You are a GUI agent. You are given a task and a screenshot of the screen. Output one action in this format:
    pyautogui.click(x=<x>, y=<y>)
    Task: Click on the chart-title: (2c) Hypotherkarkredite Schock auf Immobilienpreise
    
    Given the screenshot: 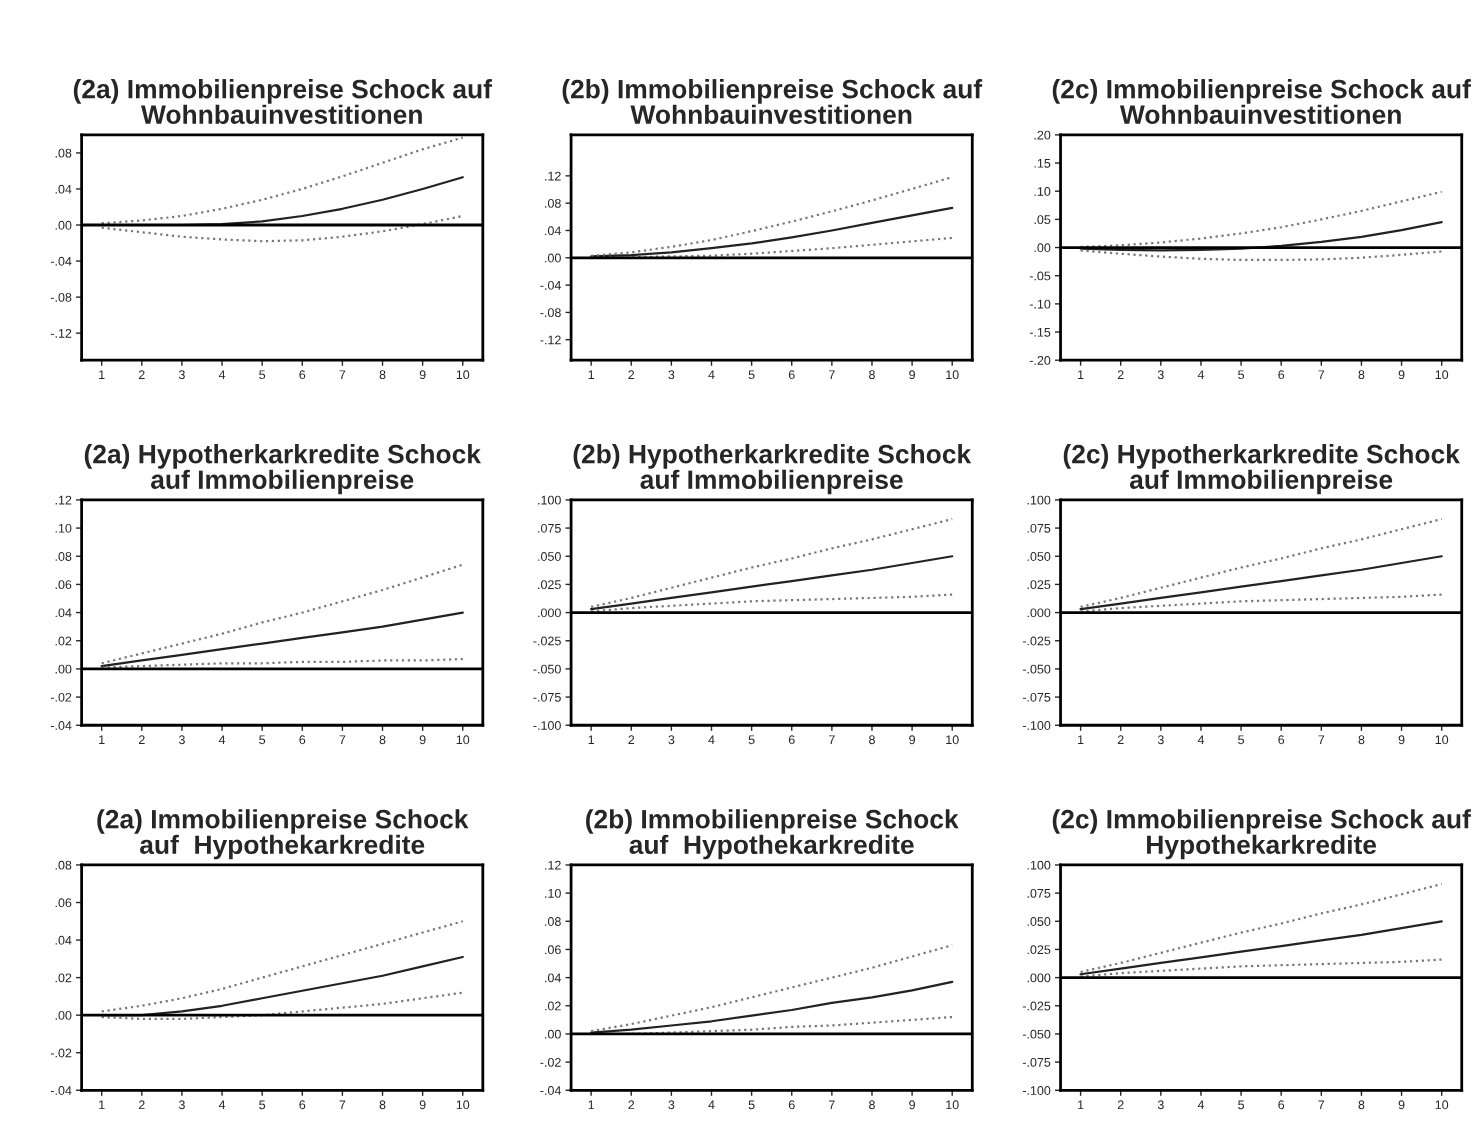 What is the action you would take?
    pyautogui.click(x=1261, y=469)
    